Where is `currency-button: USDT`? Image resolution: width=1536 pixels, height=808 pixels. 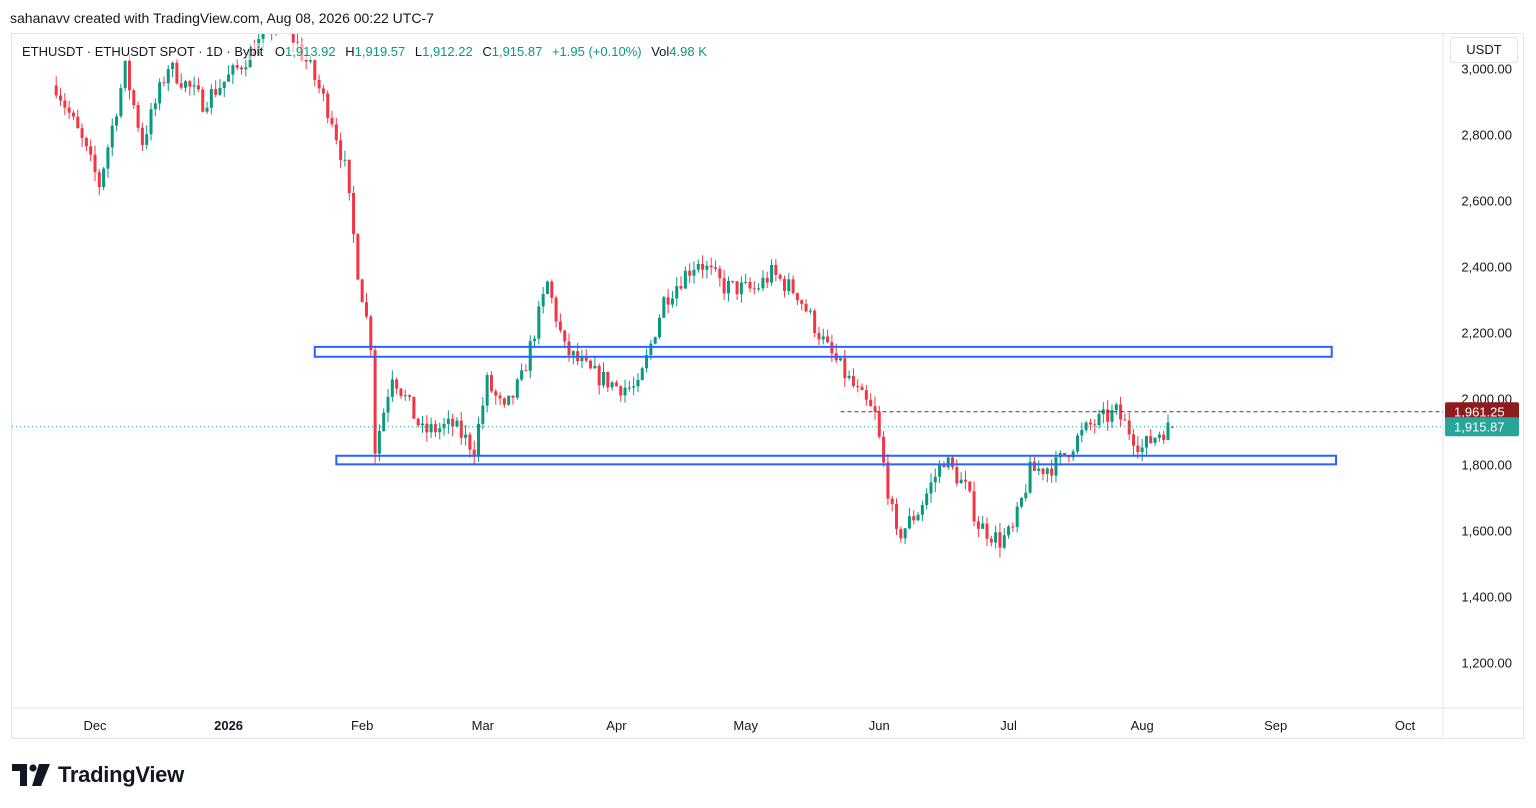
currency-button: USDT is located at coordinates (1484, 50).